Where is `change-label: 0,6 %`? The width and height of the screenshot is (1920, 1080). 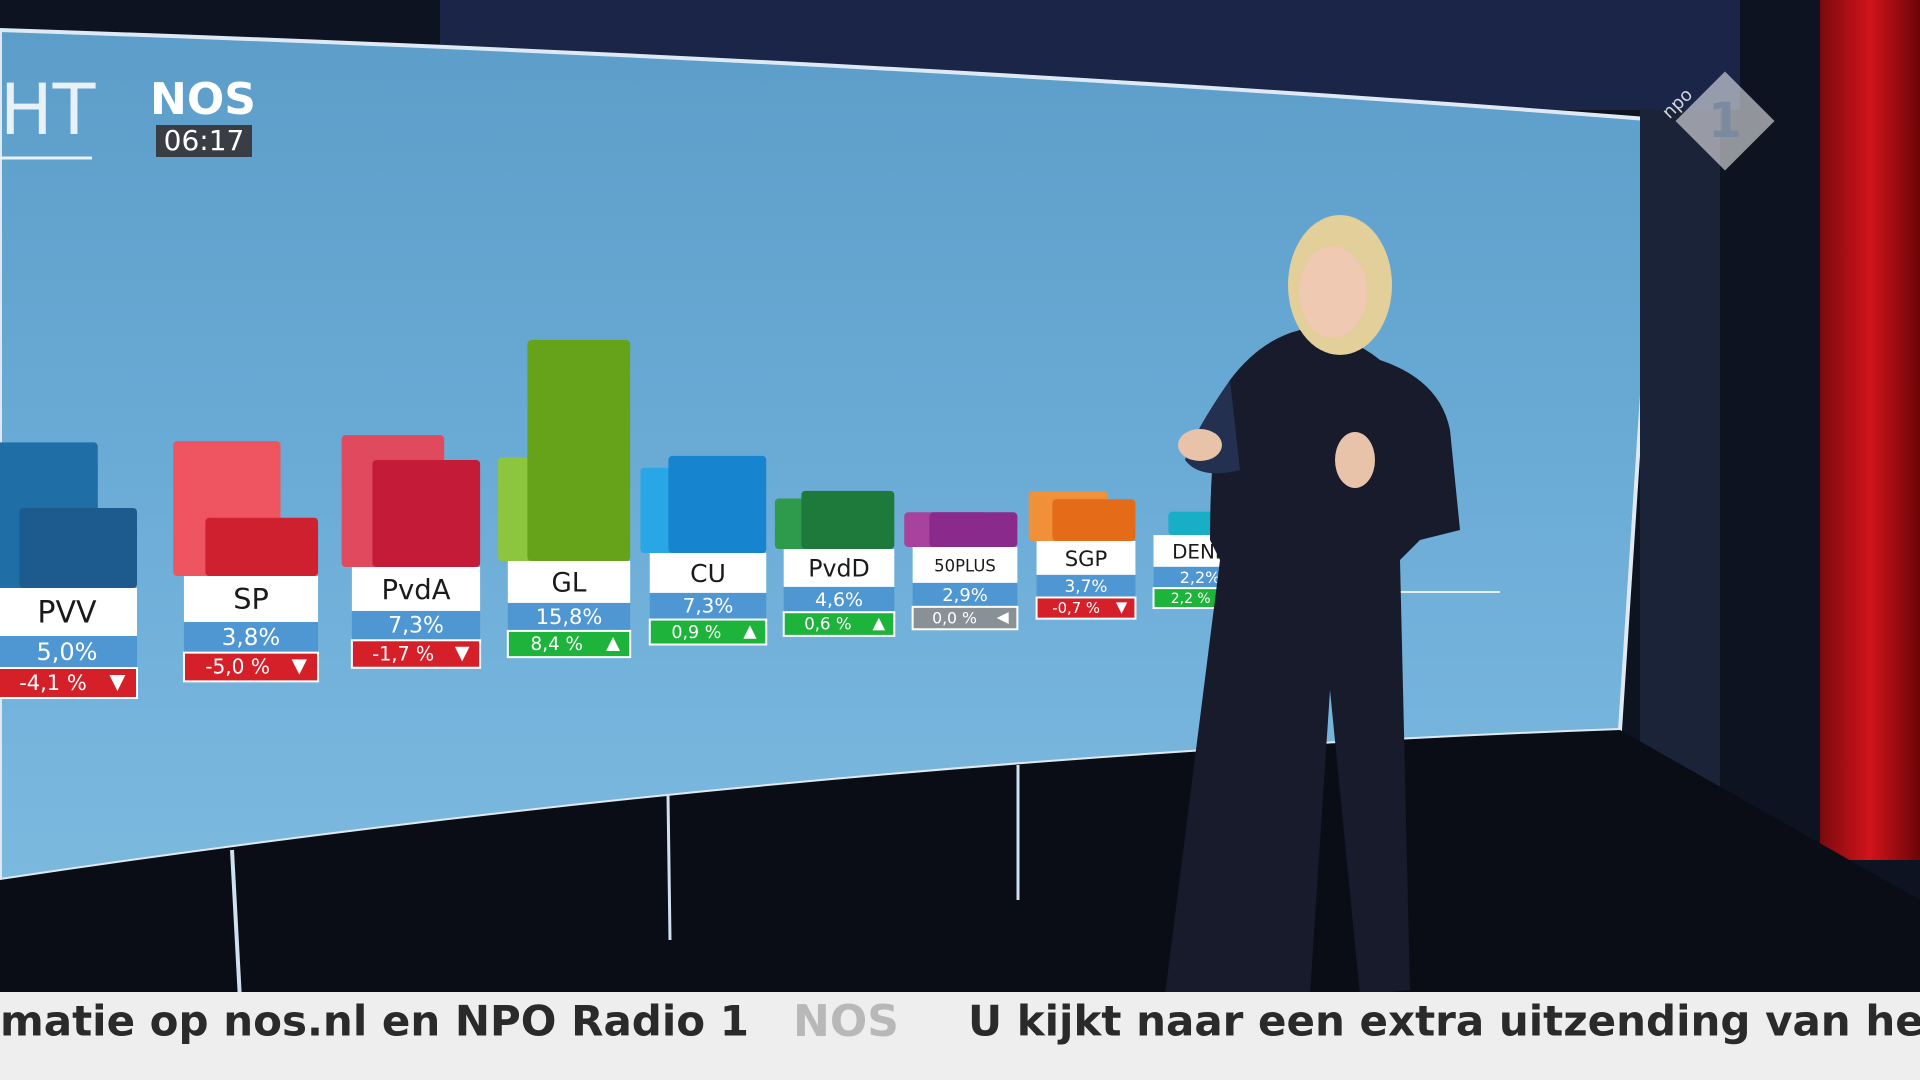 change-label: 0,6 % is located at coordinates (827, 624).